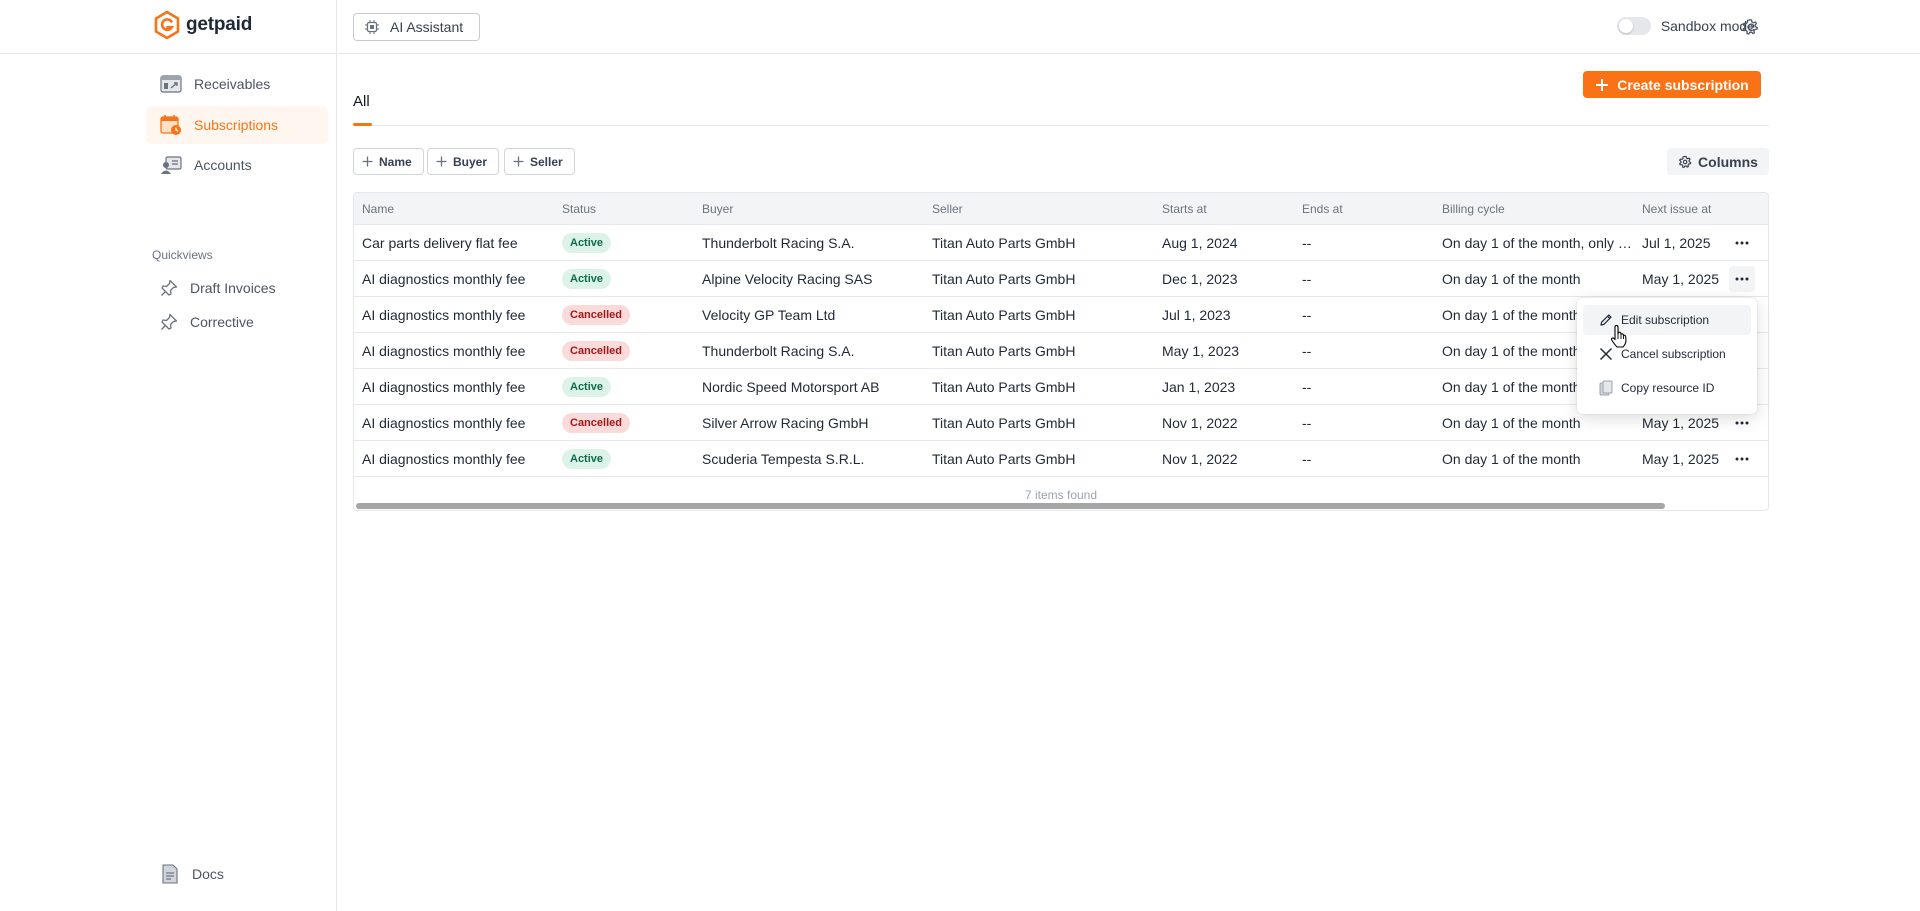  What do you see at coordinates (947, 209) in the screenshot?
I see `column-header-seller: Seller` at bounding box center [947, 209].